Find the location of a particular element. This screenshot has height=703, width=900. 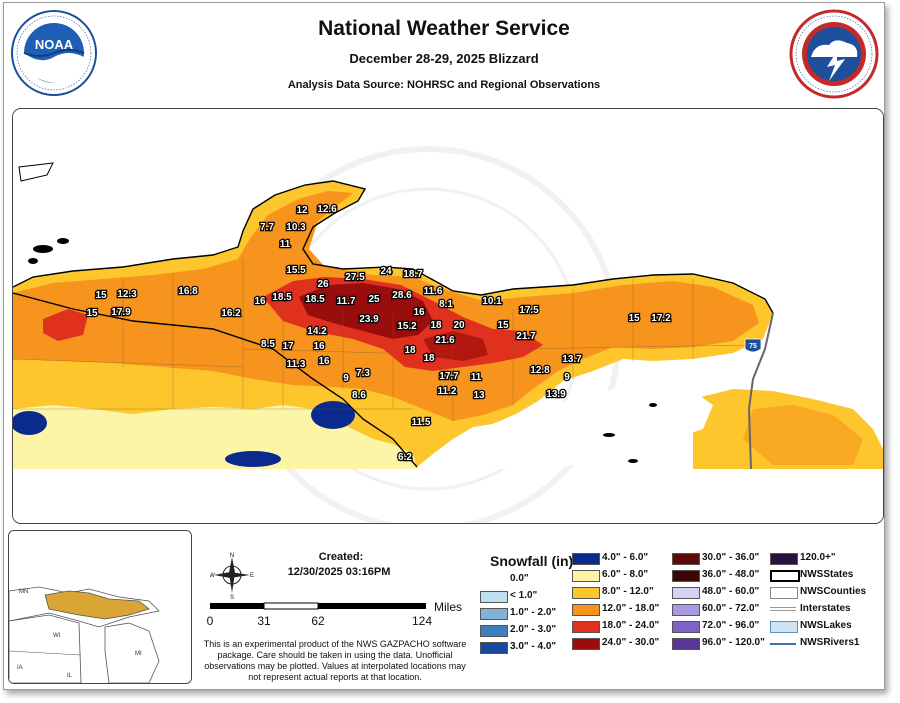

svg-text: S is located at coordinates (232, 597).